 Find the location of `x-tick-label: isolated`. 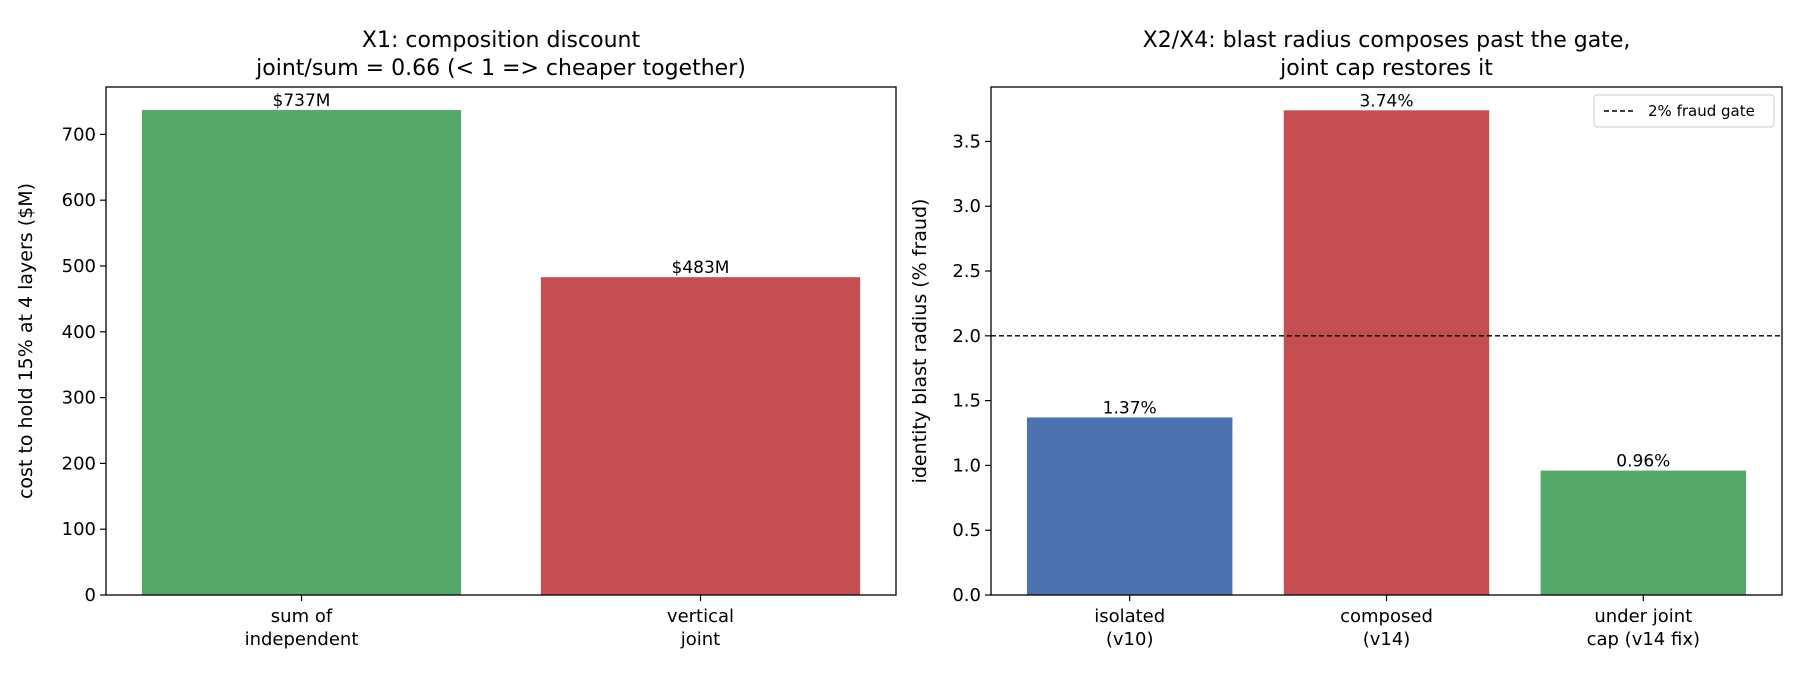

x-tick-label: isolated is located at coordinates (1129, 616).